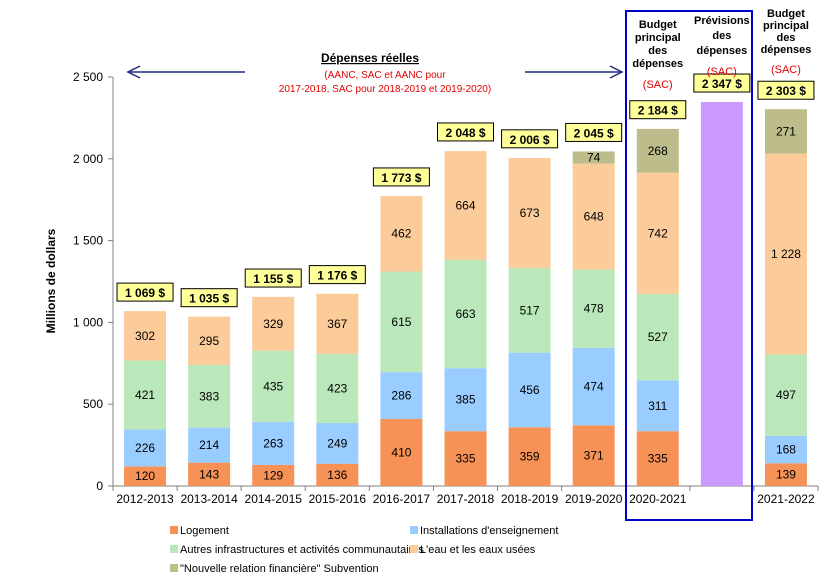 The height and width of the screenshot is (586, 836). What do you see at coordinates (785, 38) in the screenshot?
I see `budget-header: des` at bounding box center [785, 38].